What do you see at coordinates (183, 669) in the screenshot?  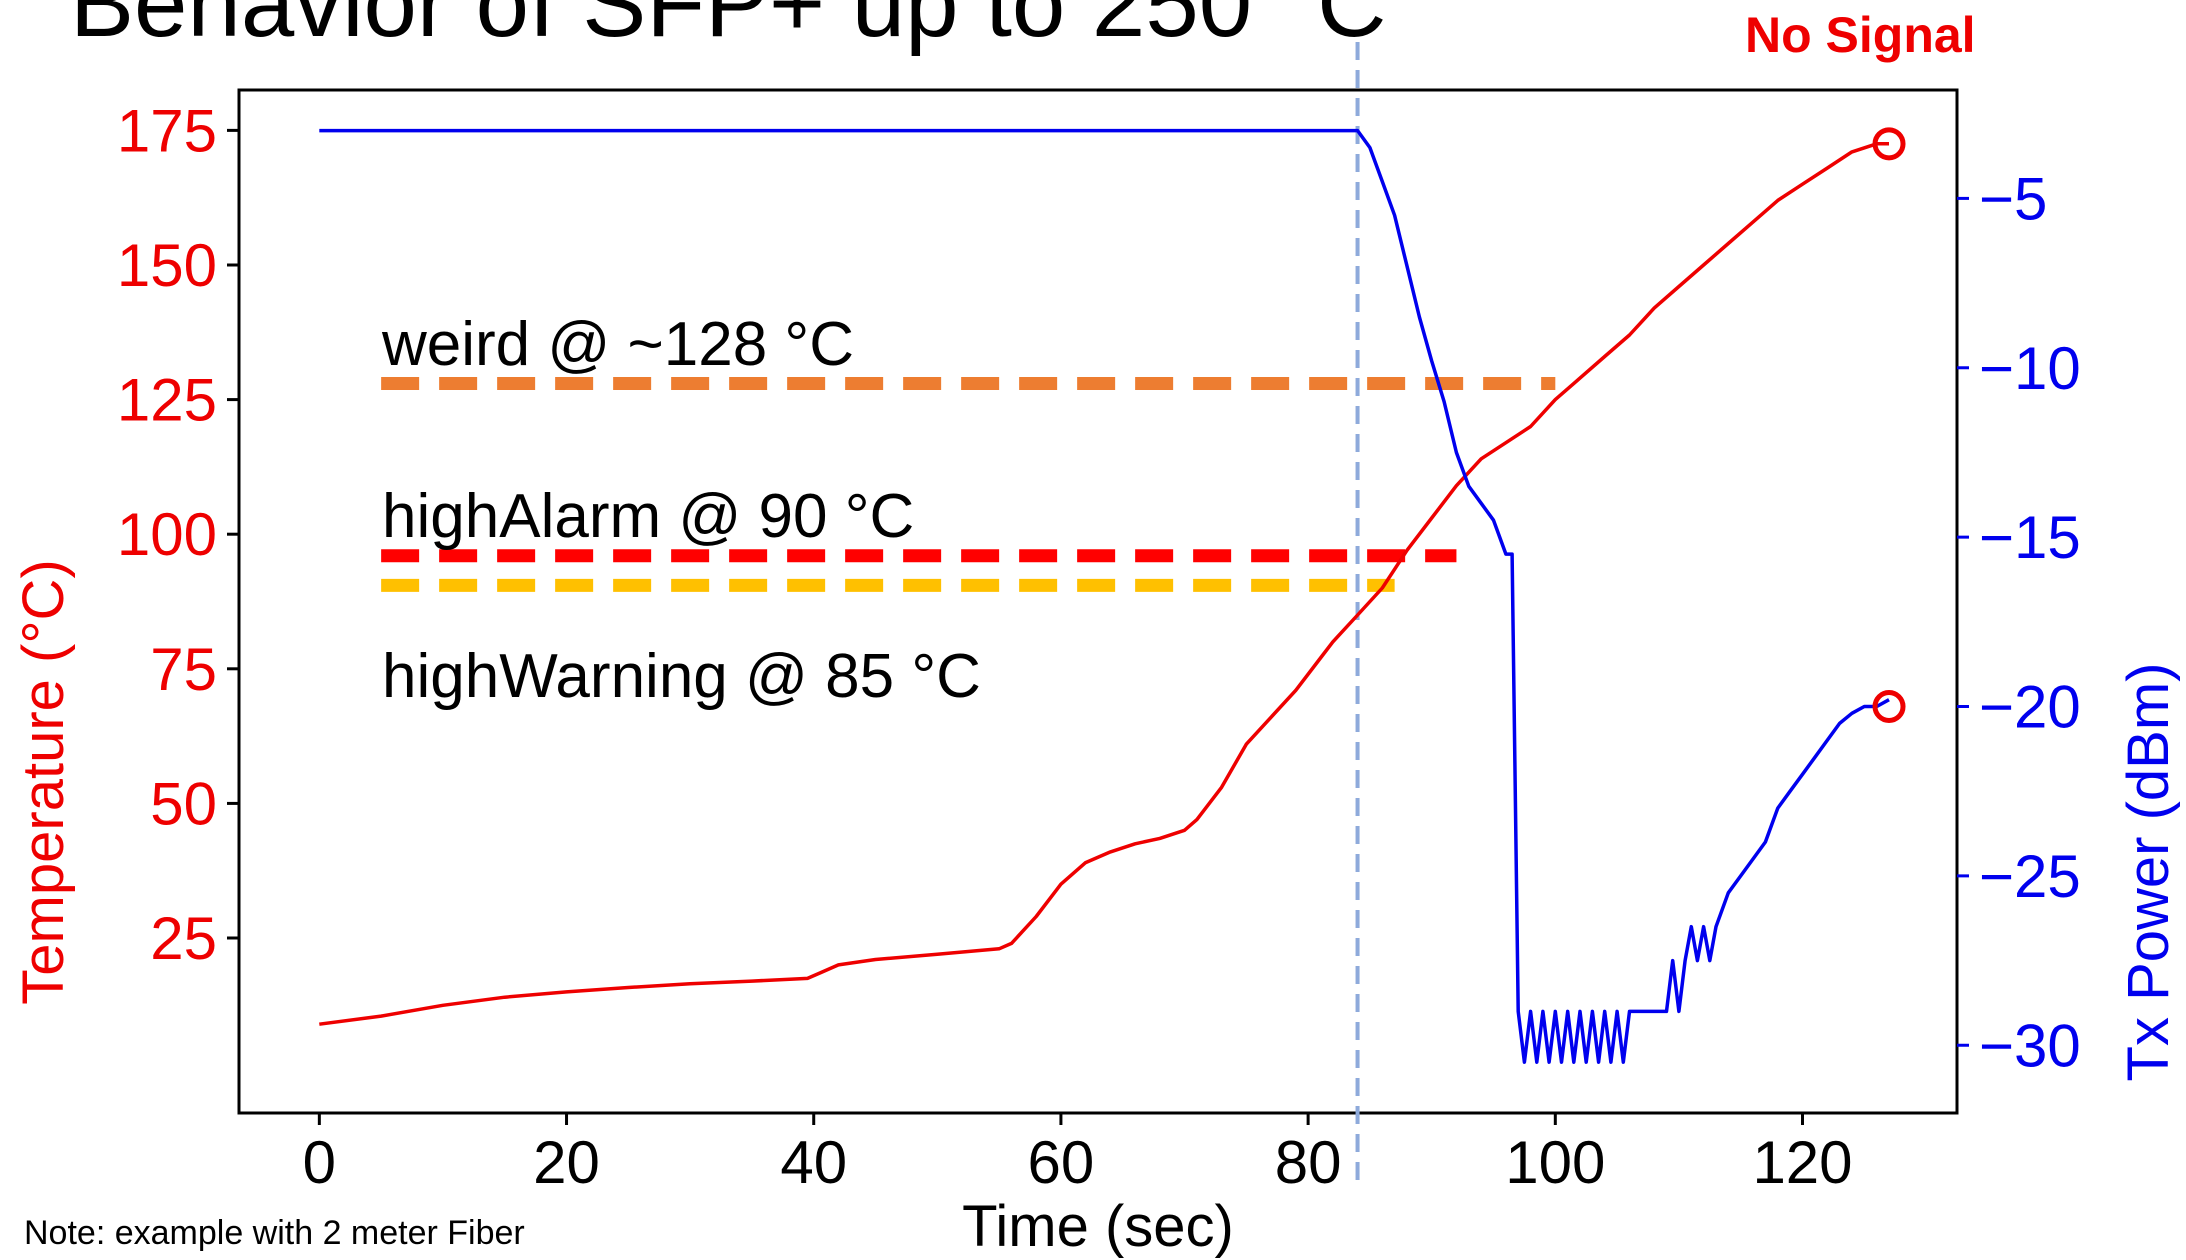 I see `y-tick-label-75: 75` at bounding box center [183, 669].